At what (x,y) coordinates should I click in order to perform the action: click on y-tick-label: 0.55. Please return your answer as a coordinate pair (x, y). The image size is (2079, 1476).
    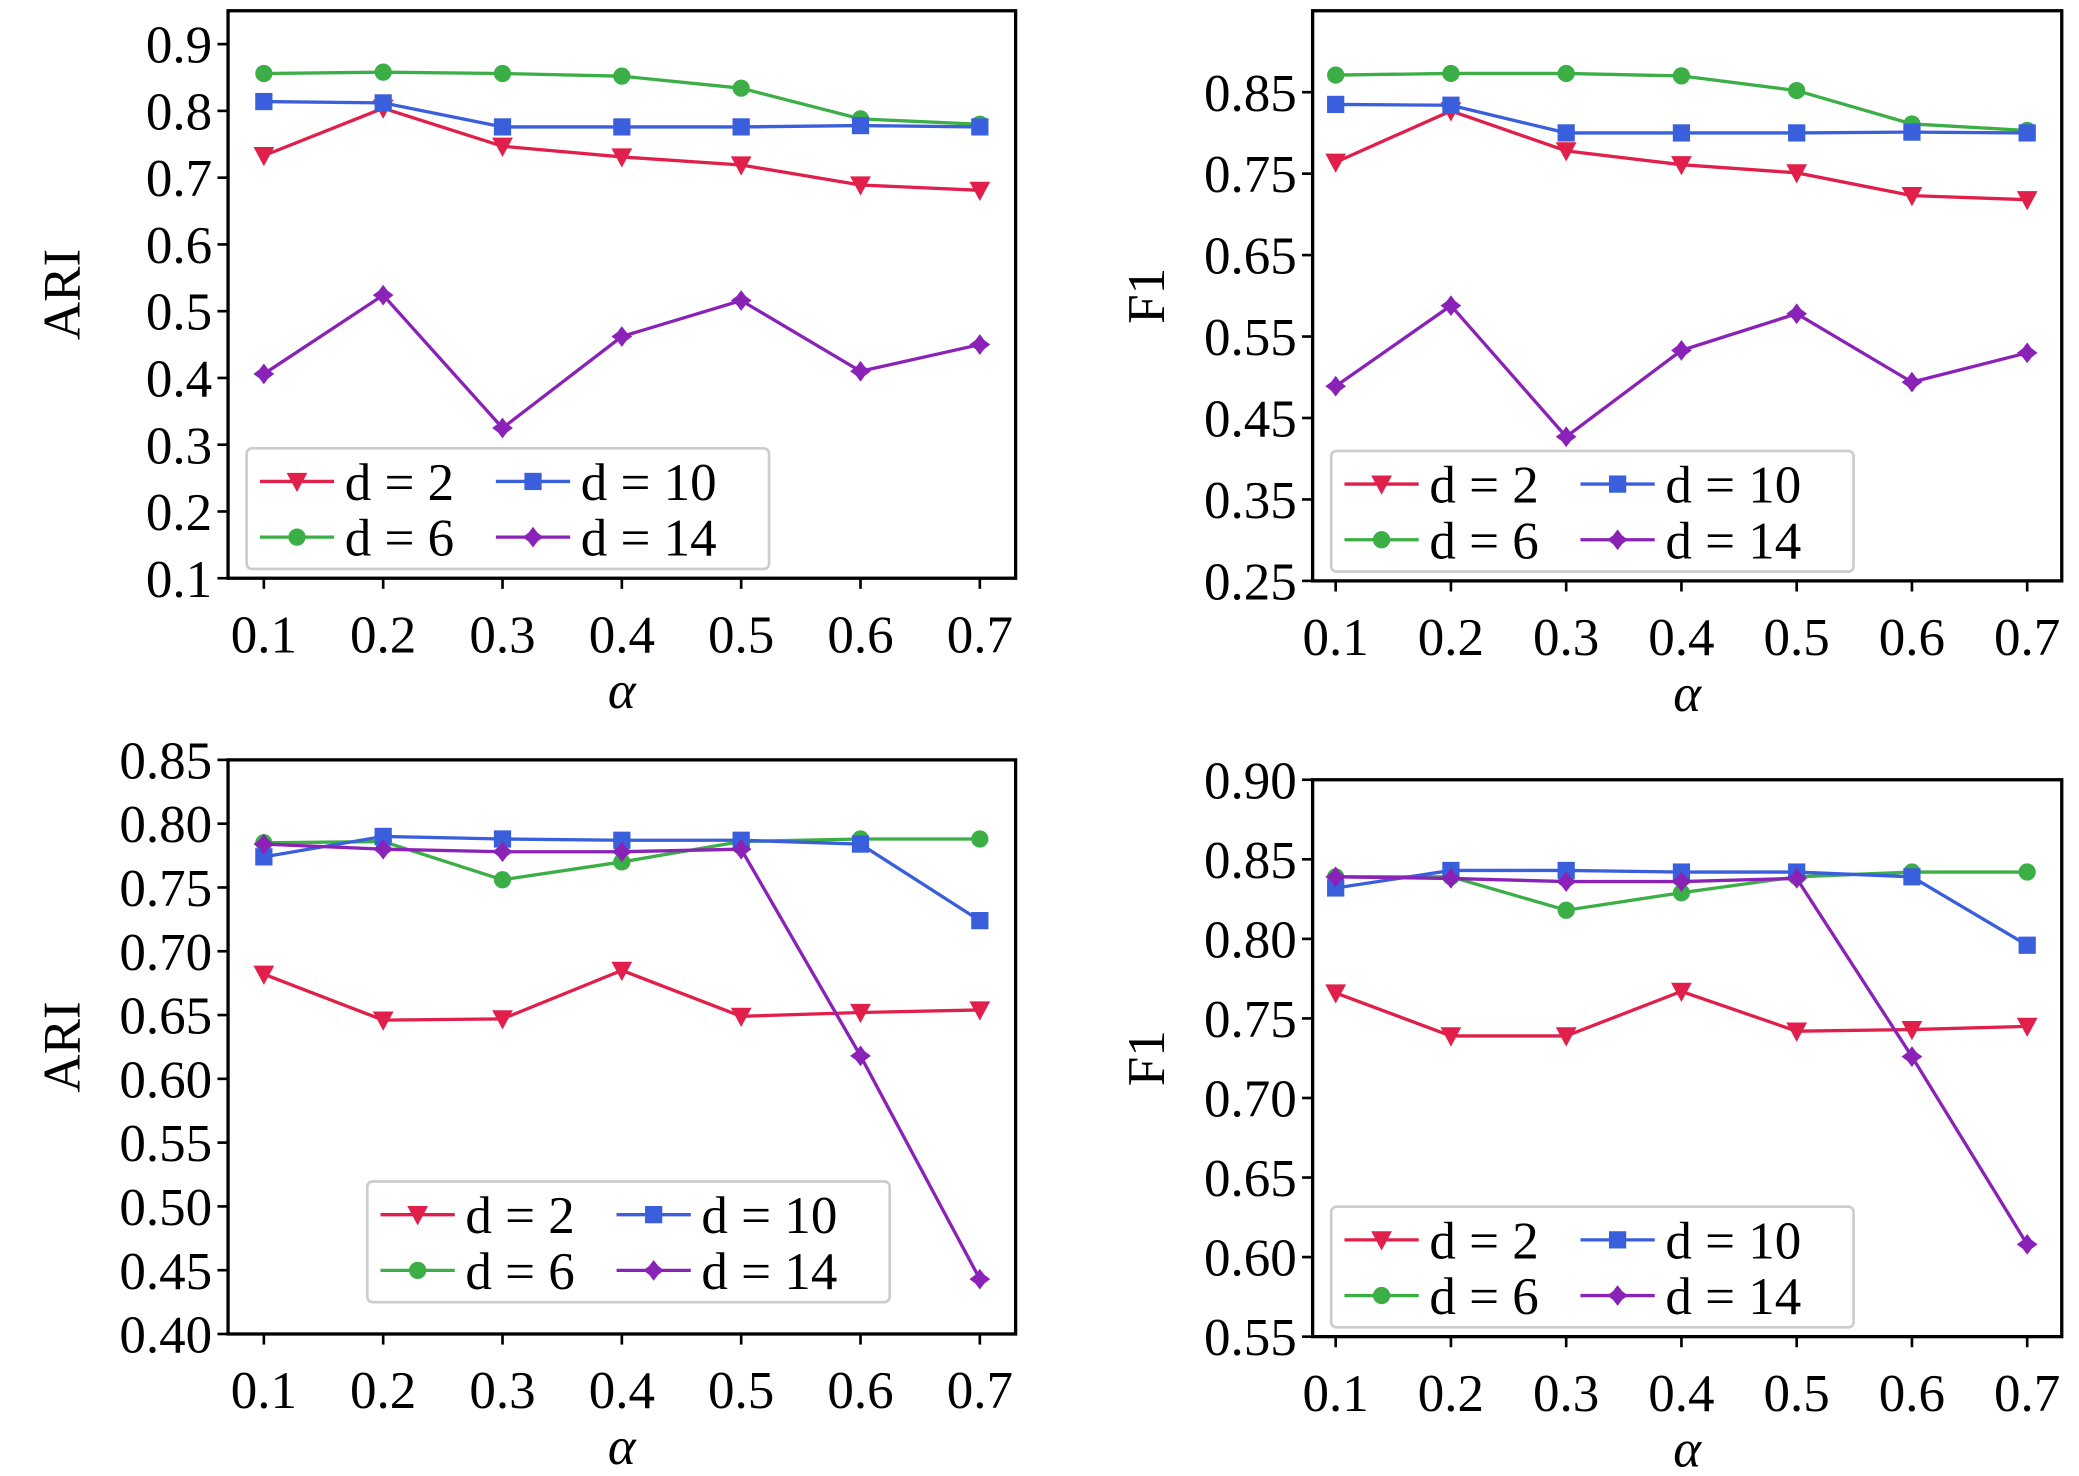
    Looking at the image, I should click on (165, 1144).